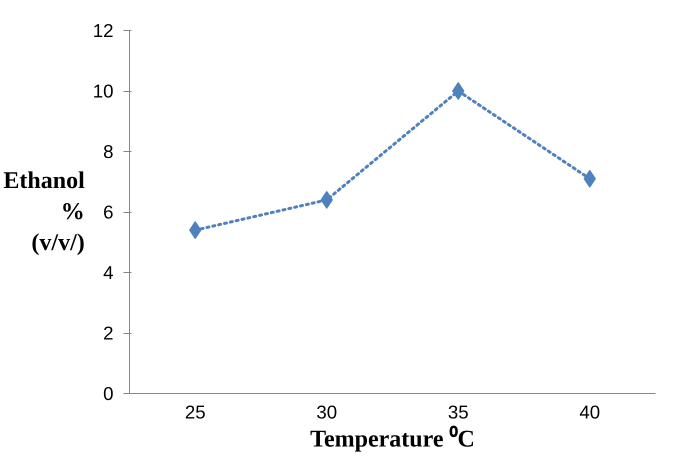 This screenshot has height=467, width=691. Describe the element at coordinates (44, 212) in the screenshot. I see `y-axis-title: Ethanol % (v/v/)` at that location.